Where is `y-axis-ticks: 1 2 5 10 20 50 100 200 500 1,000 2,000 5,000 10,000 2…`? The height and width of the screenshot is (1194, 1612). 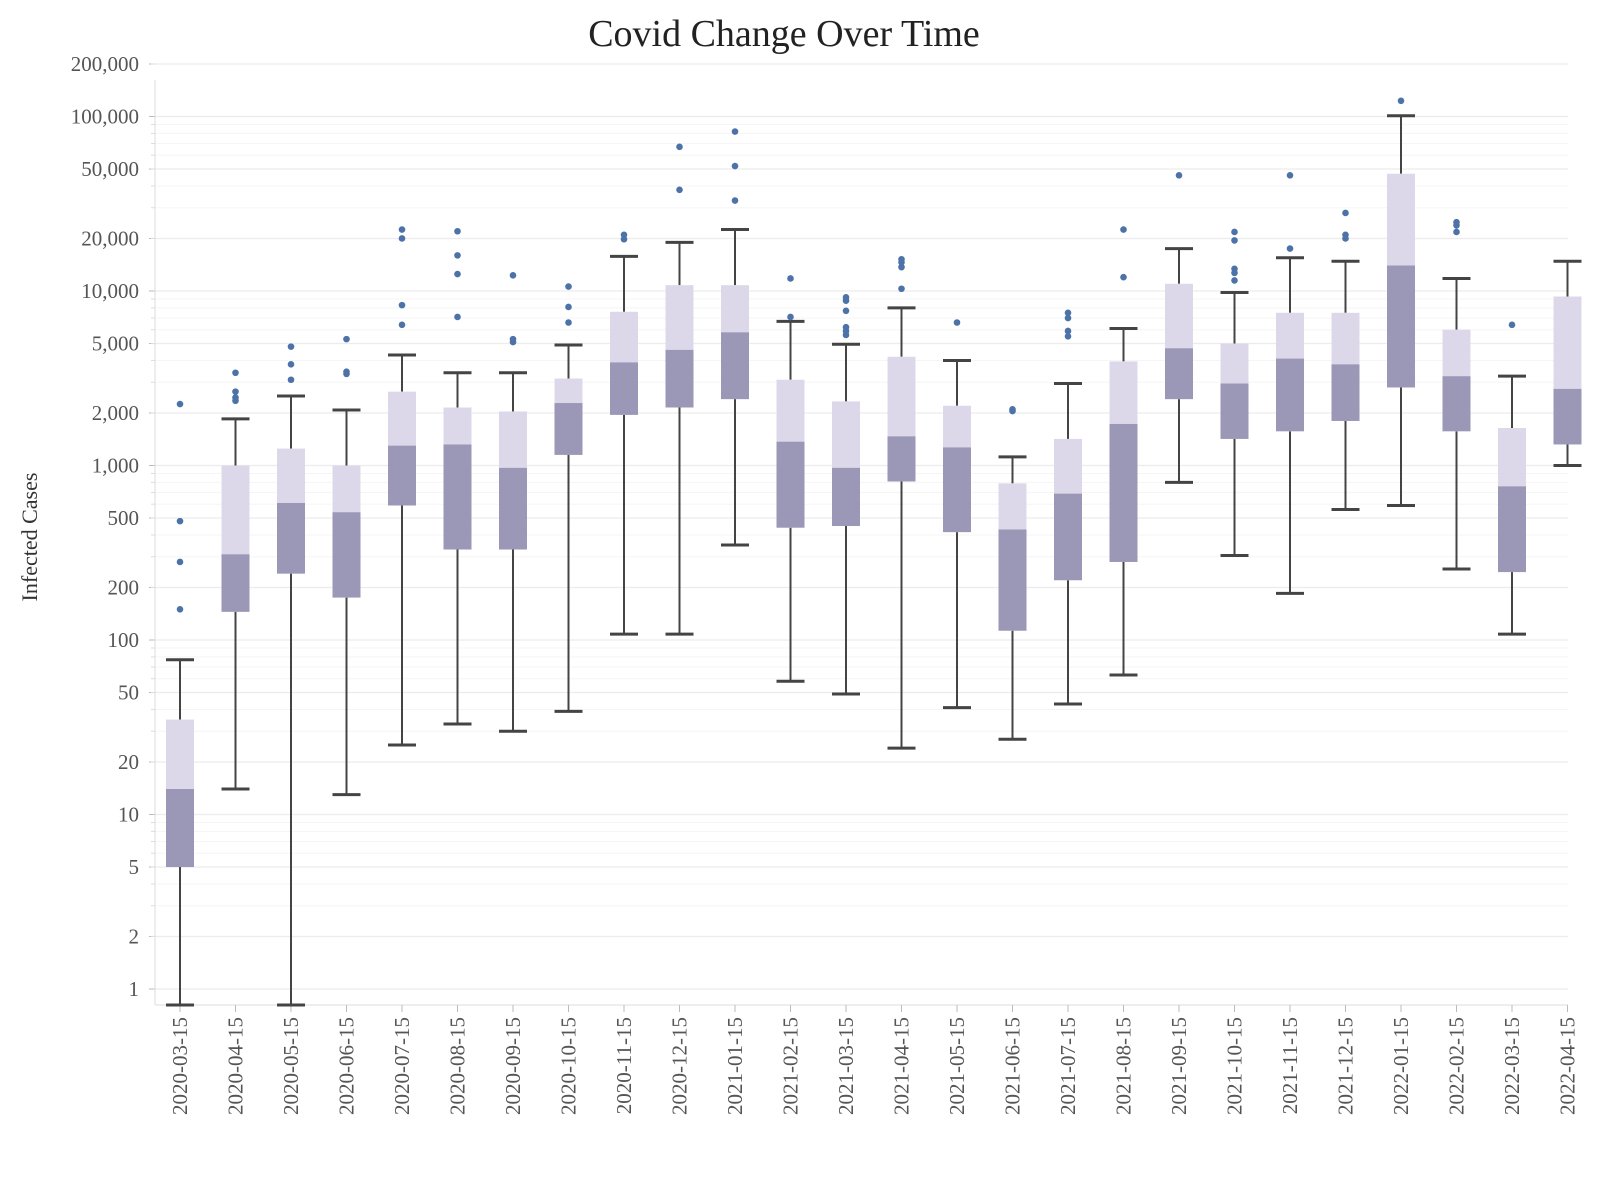
y-axis-ticks: 1 2 5 10 20 50 100 200 500 1,000 2,000 5,000 10,000 2… is located at coordinates (105, 526).